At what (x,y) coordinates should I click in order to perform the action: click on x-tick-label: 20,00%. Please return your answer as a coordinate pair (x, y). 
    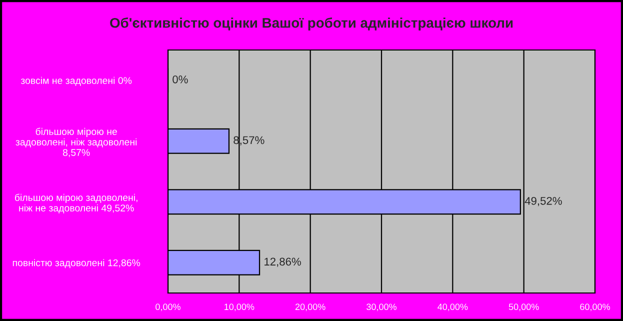
    Looking at the image, I should click on (310, 308).